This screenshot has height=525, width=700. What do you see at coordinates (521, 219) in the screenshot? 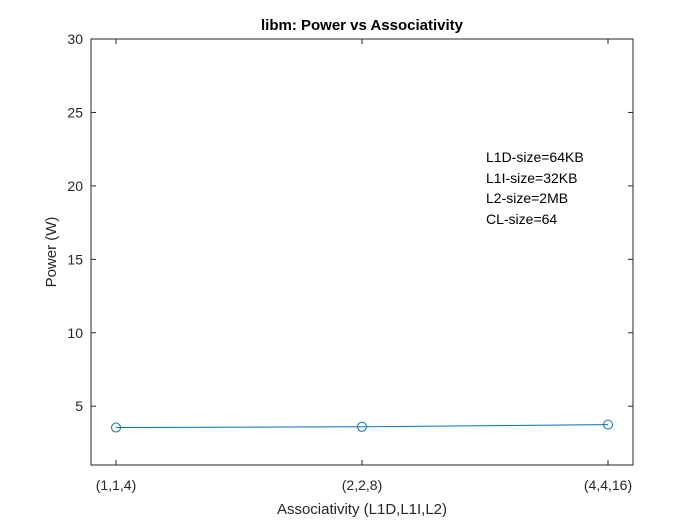
I see `annotation-line-cl-size: CL-size=64` at bounding box center [521, 219].